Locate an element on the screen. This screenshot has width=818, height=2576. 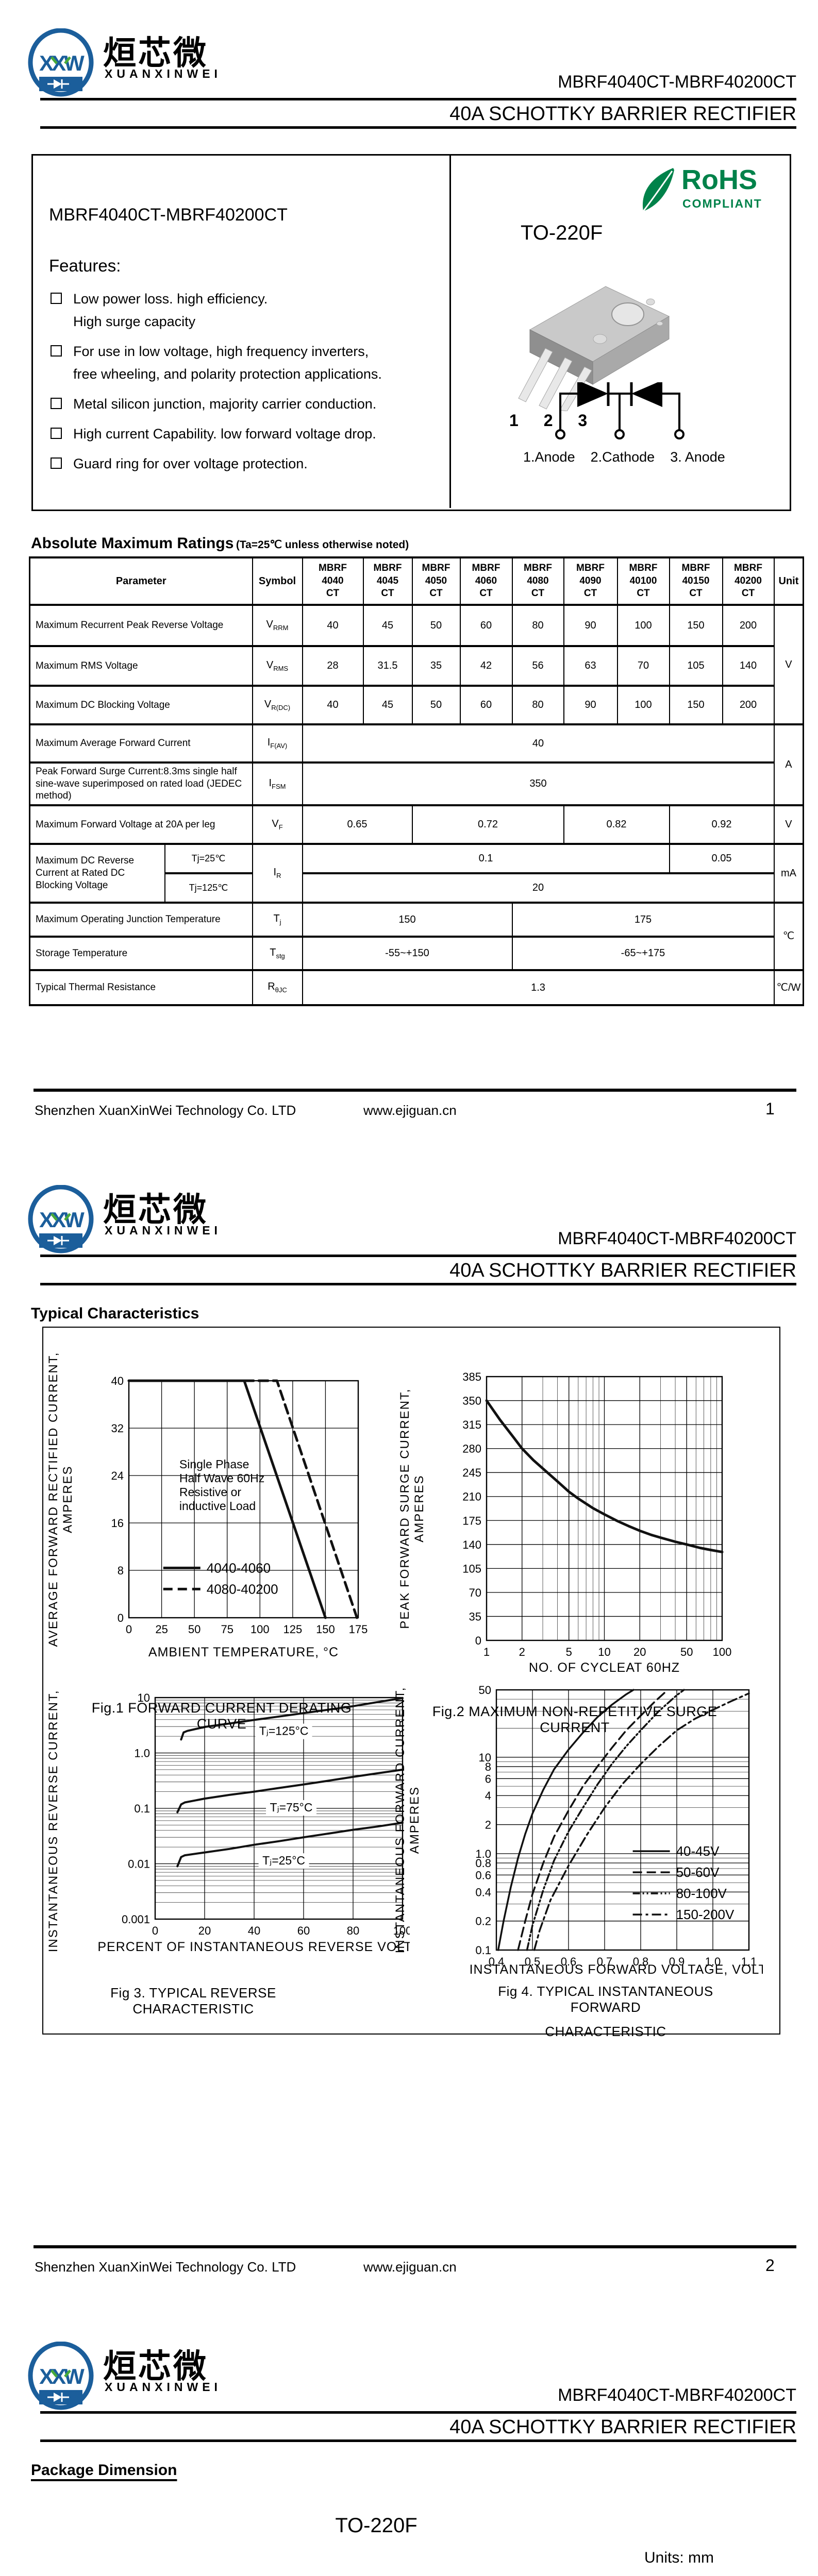
table-cell: 60 is located at coordinates (486, 625).